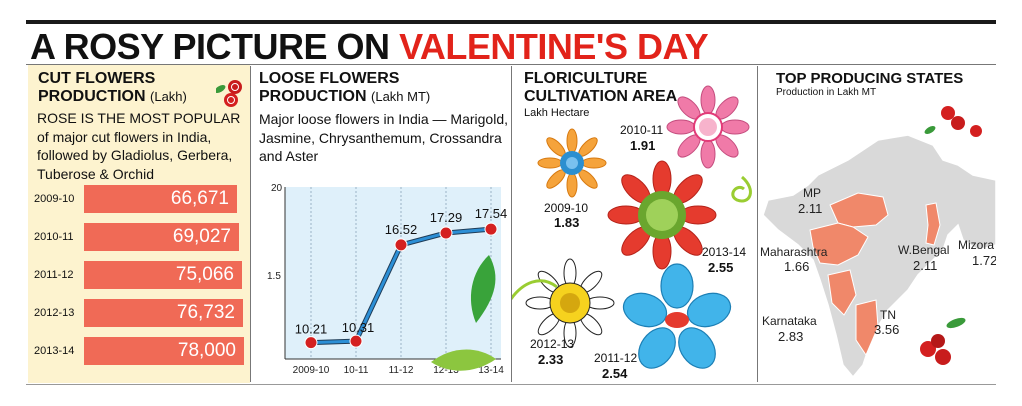  What do you see at coordinates (393, 273) in the screenshot?
I see `plot-area` at bounding box center [393, 273].